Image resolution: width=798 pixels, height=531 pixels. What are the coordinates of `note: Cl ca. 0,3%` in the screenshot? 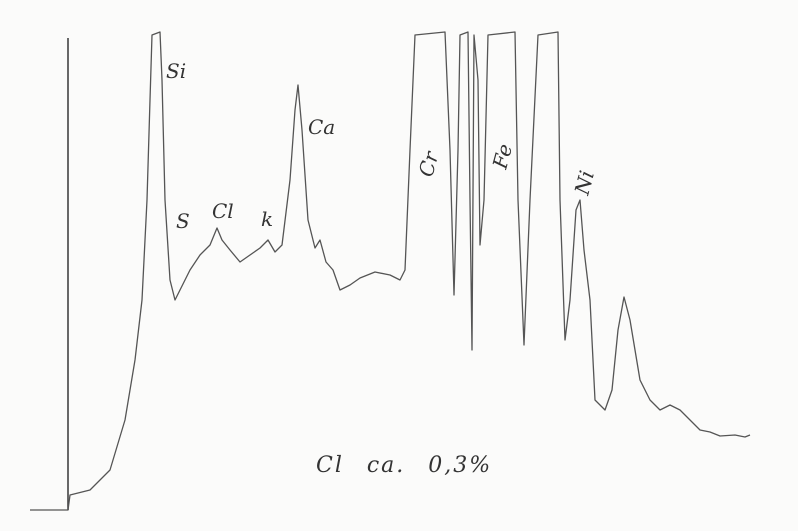 It's located at (404, 465).